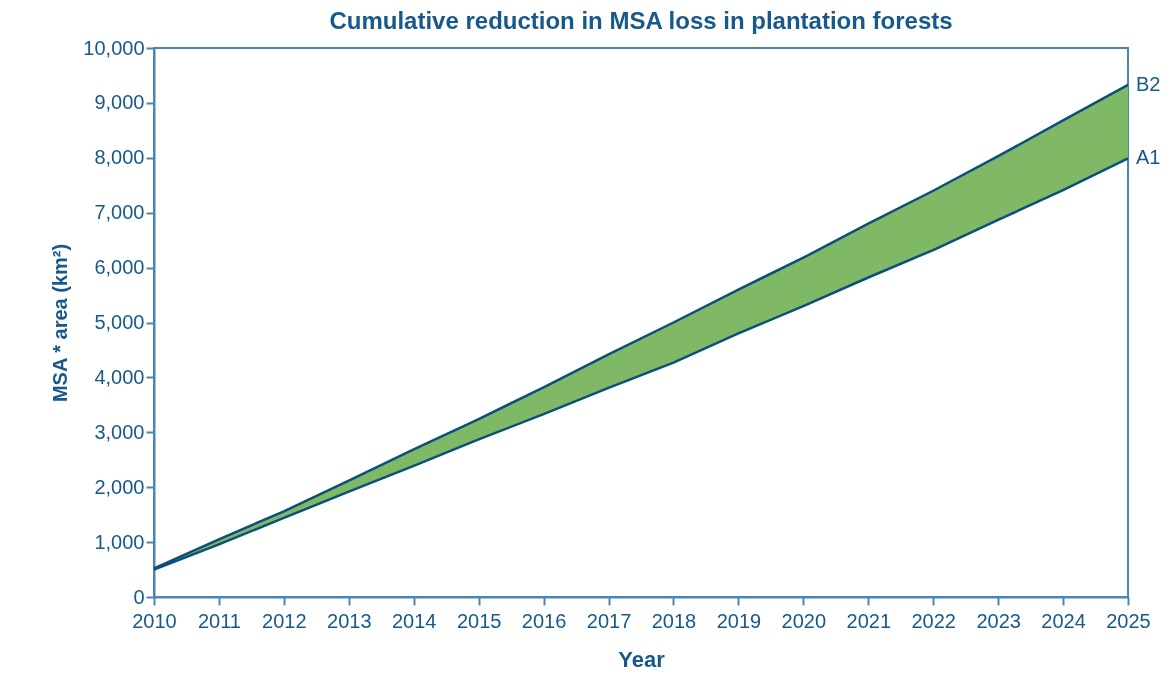 The width and height of the screenshot is (1171, 692). Describe the element at coordinates (119, 157) in the screenshot. I see `y-tick-label: 8,000` at that location.